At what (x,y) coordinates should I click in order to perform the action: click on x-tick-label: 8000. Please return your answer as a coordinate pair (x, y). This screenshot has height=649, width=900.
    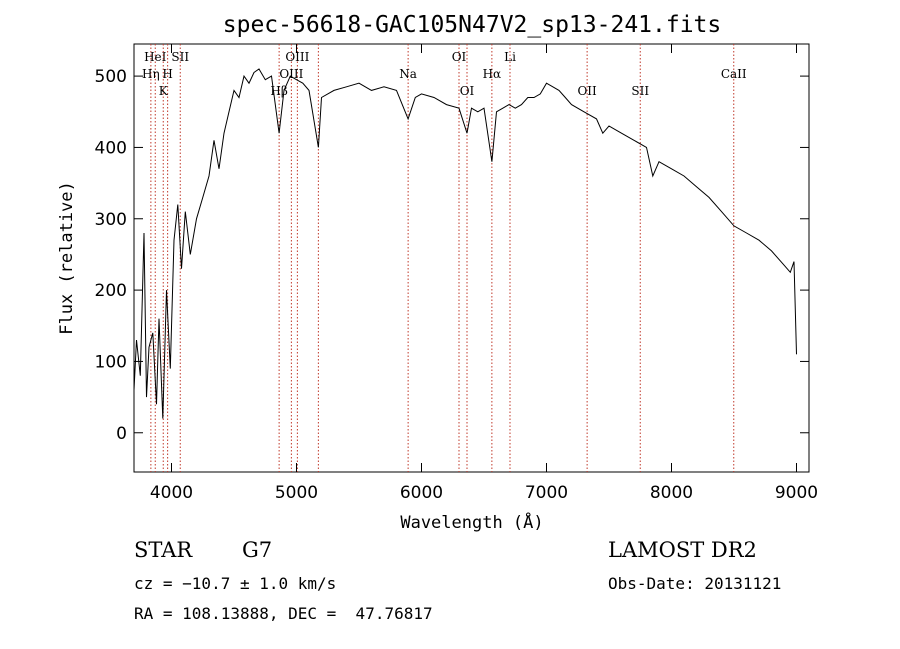
    Looking at the image, I should click on (671, 493).